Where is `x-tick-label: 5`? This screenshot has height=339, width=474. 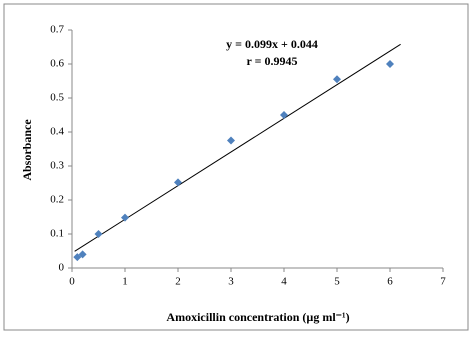 x-tick-label: 5 is located at coordinates (337, 282).